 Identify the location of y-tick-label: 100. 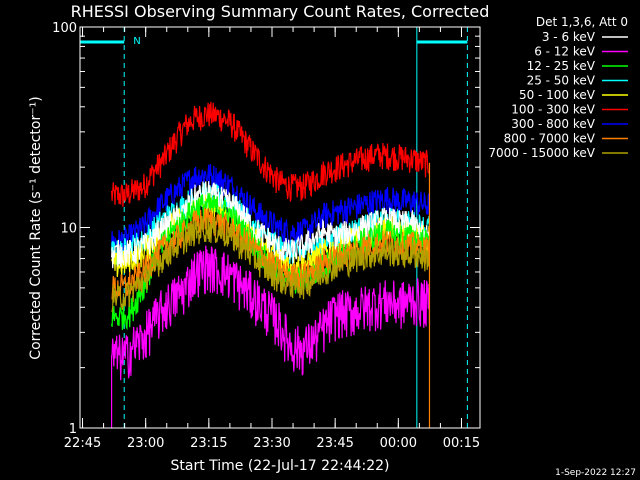
(64, 28).